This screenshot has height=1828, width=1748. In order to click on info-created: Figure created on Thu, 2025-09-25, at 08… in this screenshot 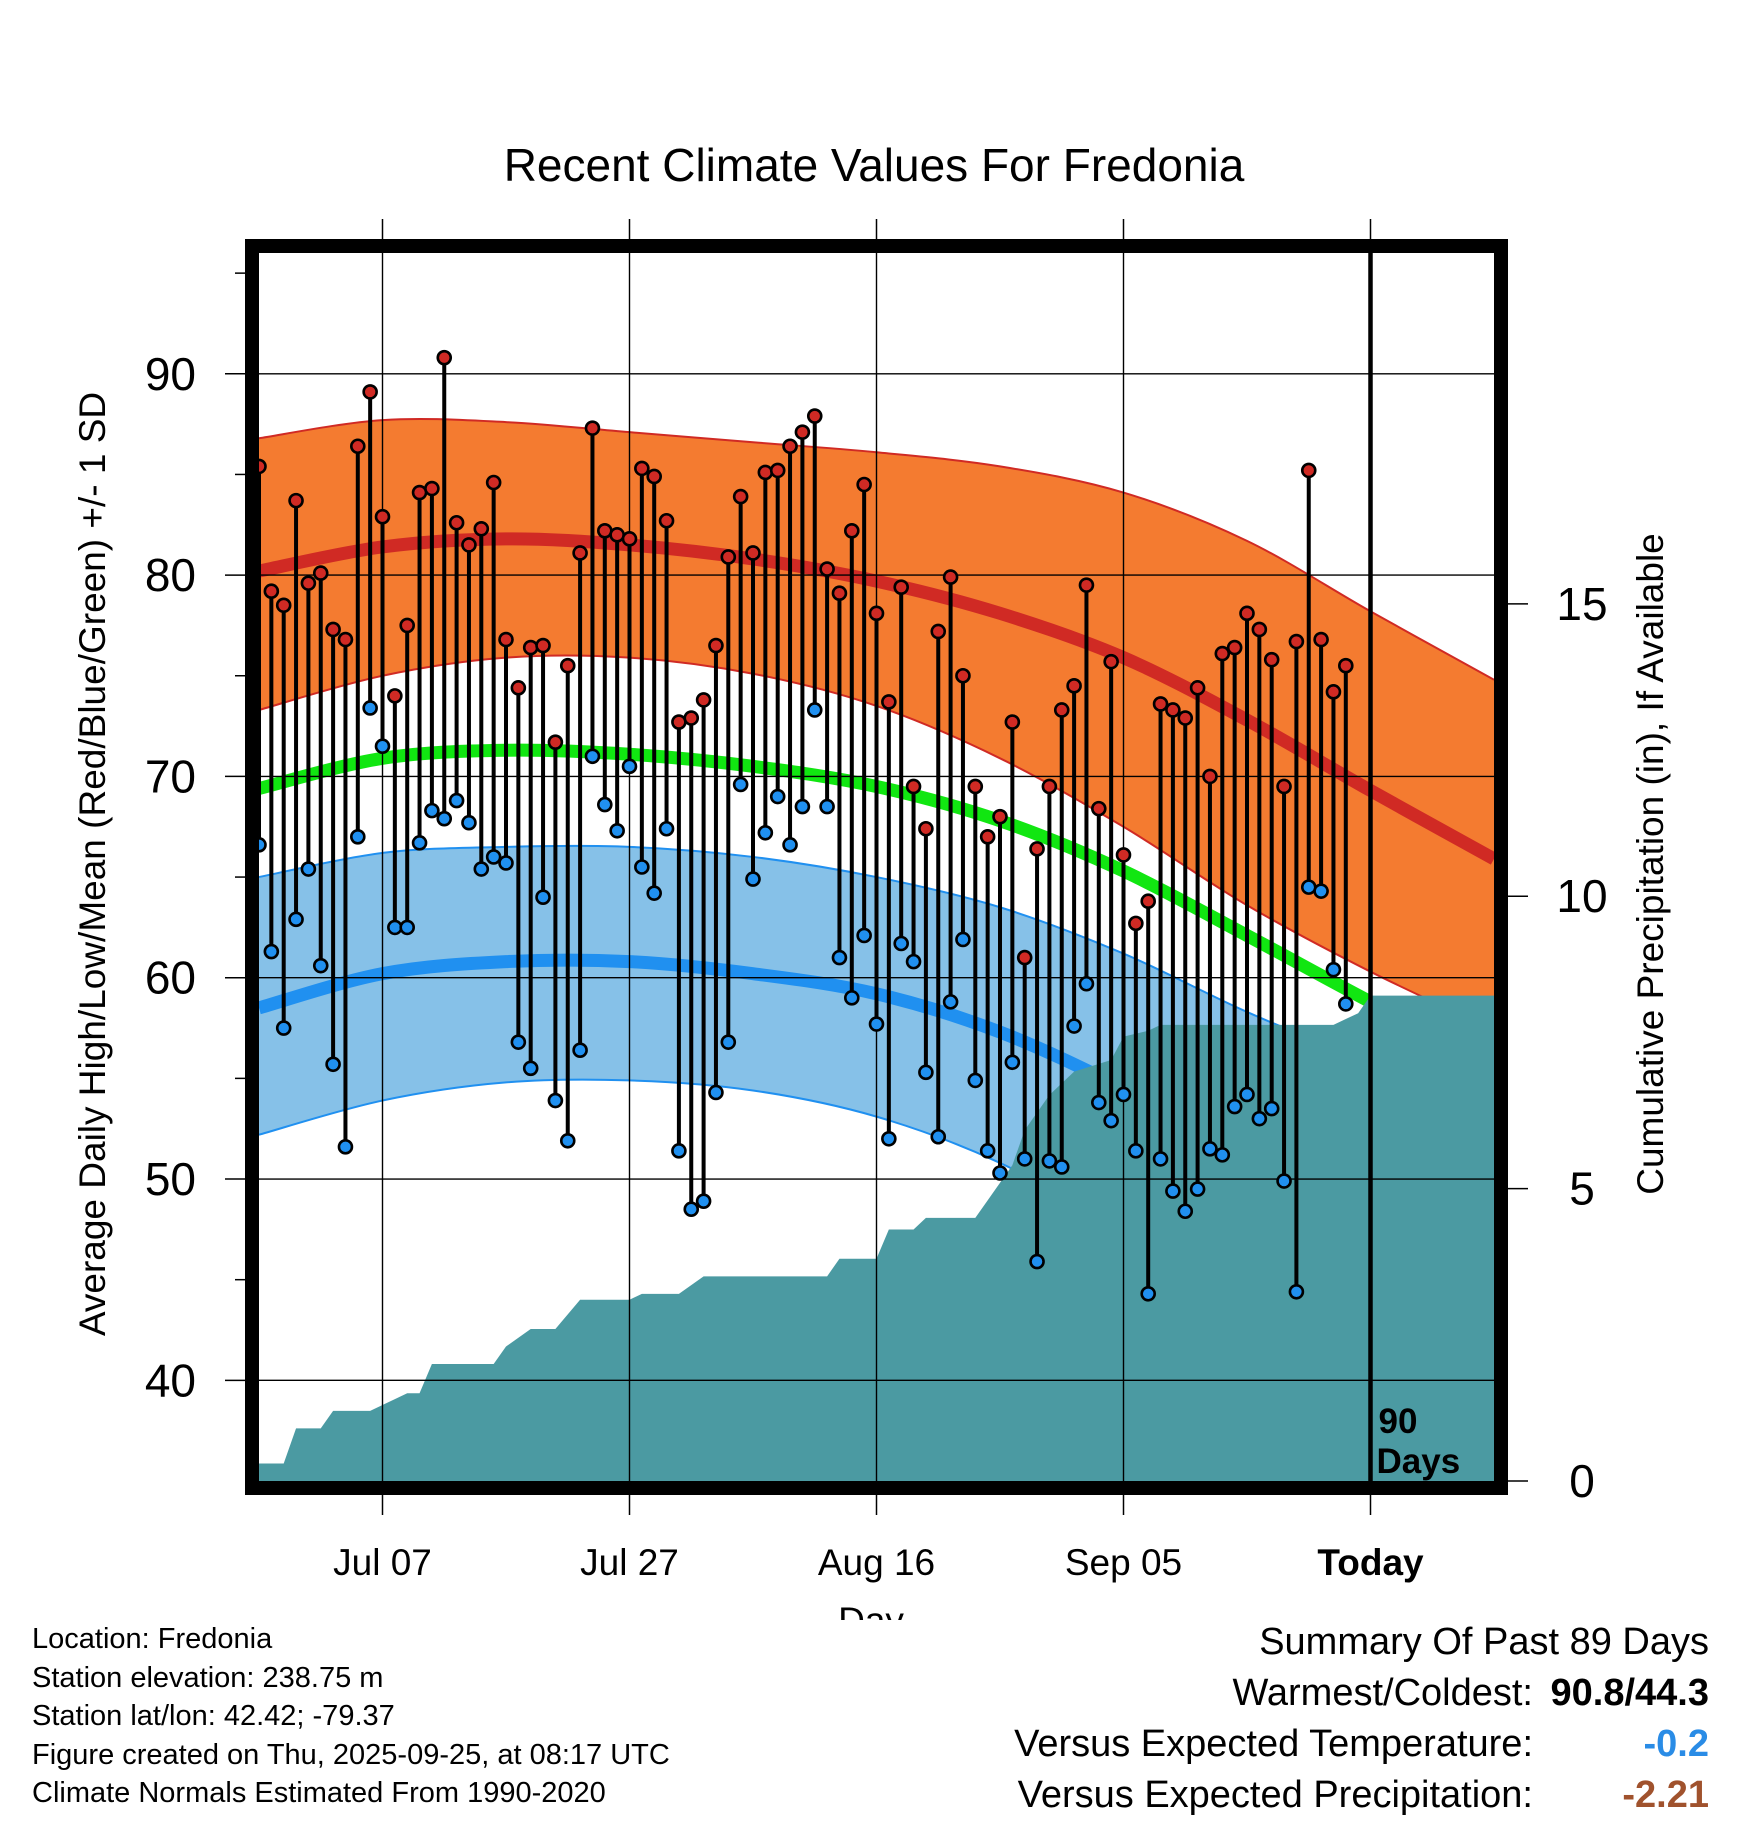, I will do `click(351, 1754)`.